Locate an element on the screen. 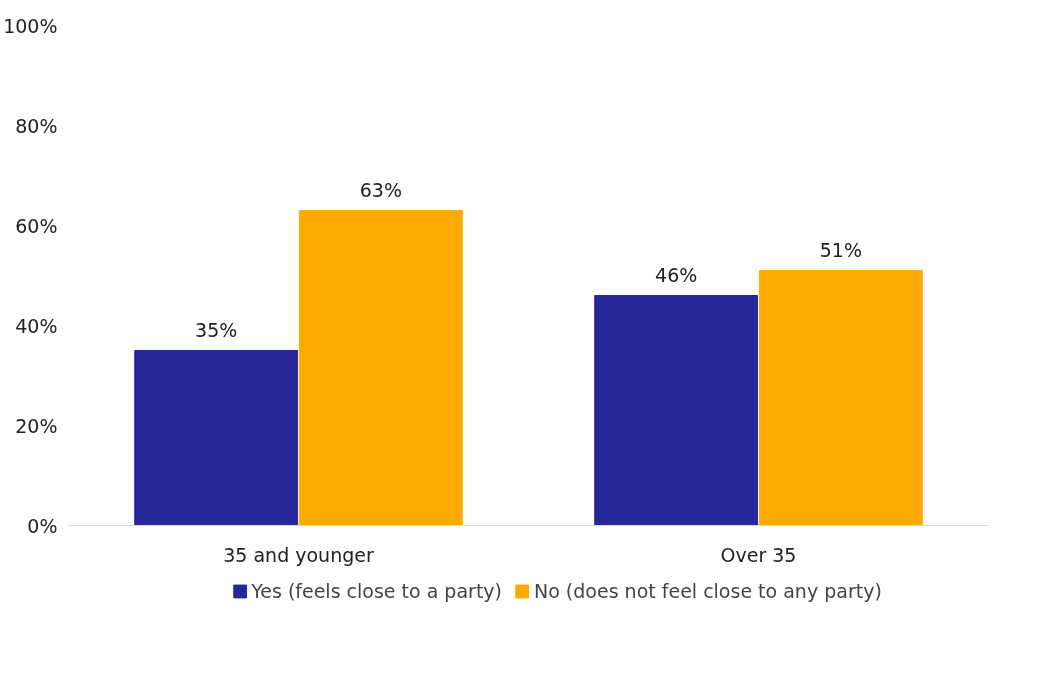  y-tick-label: 20% is located at coordinates (36, 425).